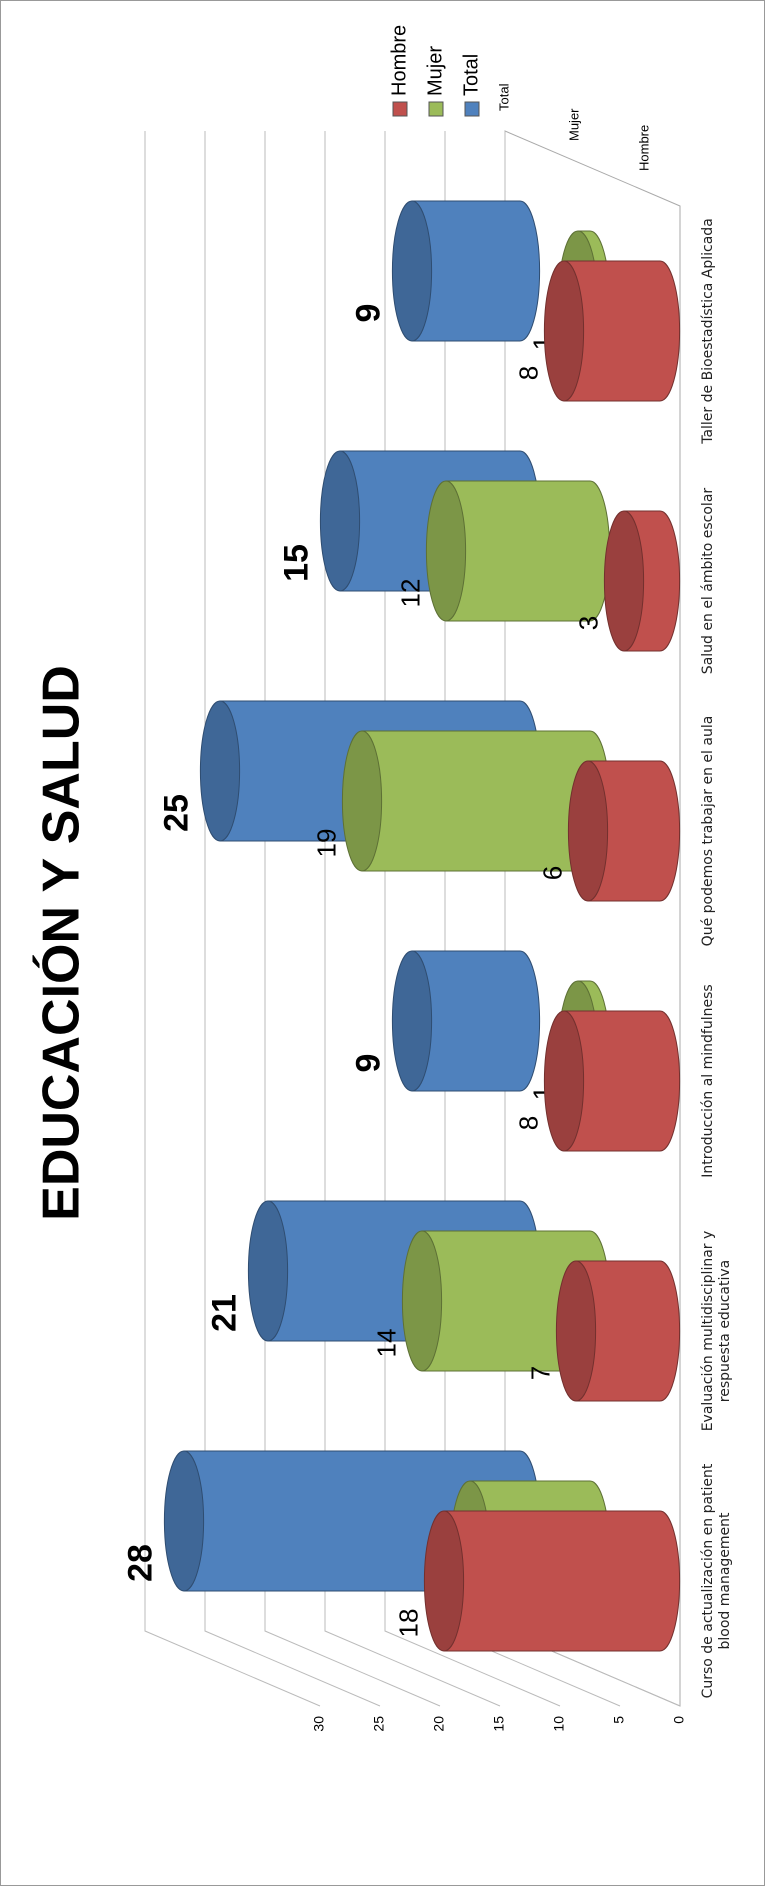 The width and height of the screenshot is (765, 1886). What do you see at coordinates (619, 1720) in the screenshot?
I see `y-tick-label: 5` at bounding box center [619, 1720].